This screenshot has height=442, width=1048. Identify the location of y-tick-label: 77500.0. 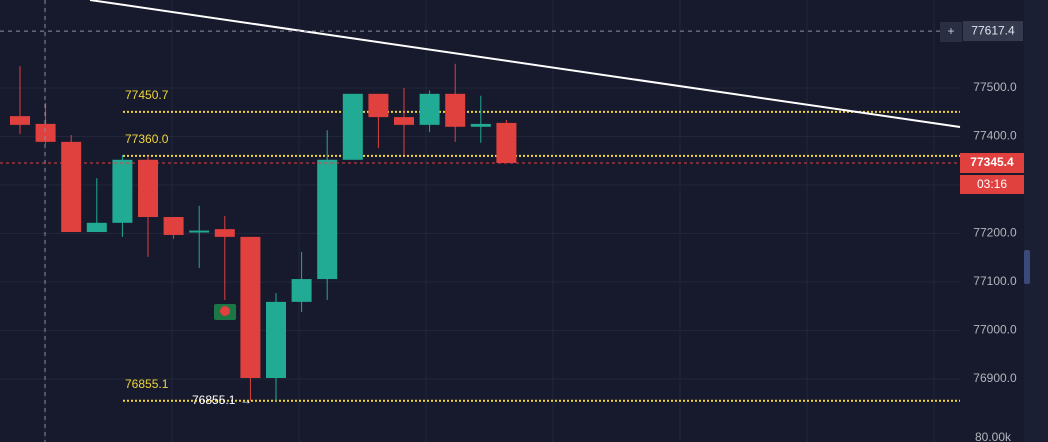
(995, 87).